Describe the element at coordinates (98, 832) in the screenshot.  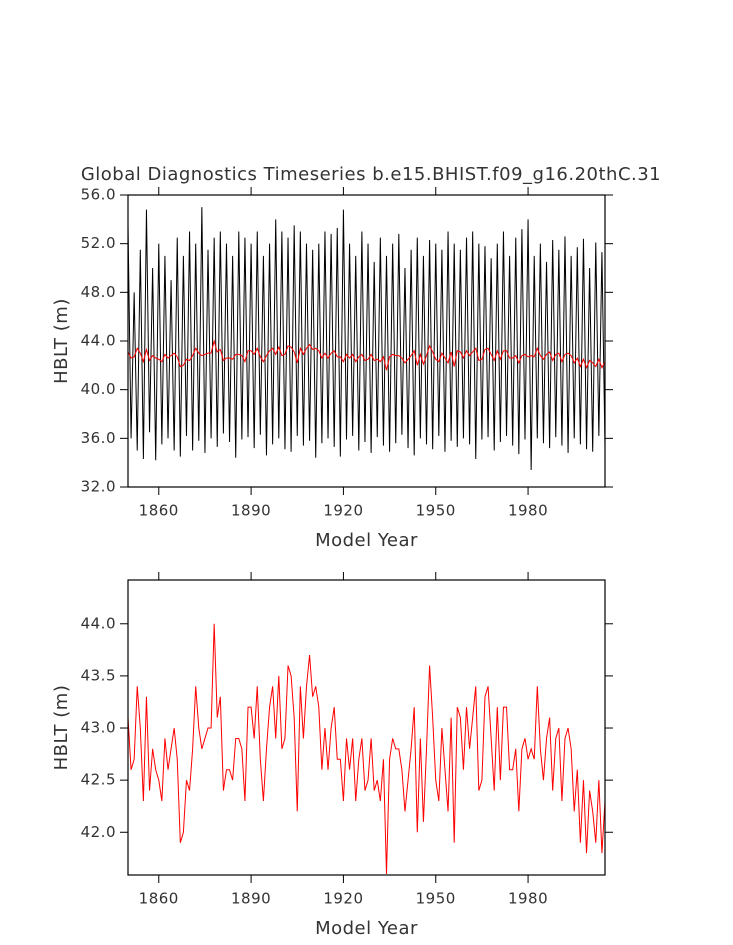
I see `y-tick-label: 42.0` at that location.